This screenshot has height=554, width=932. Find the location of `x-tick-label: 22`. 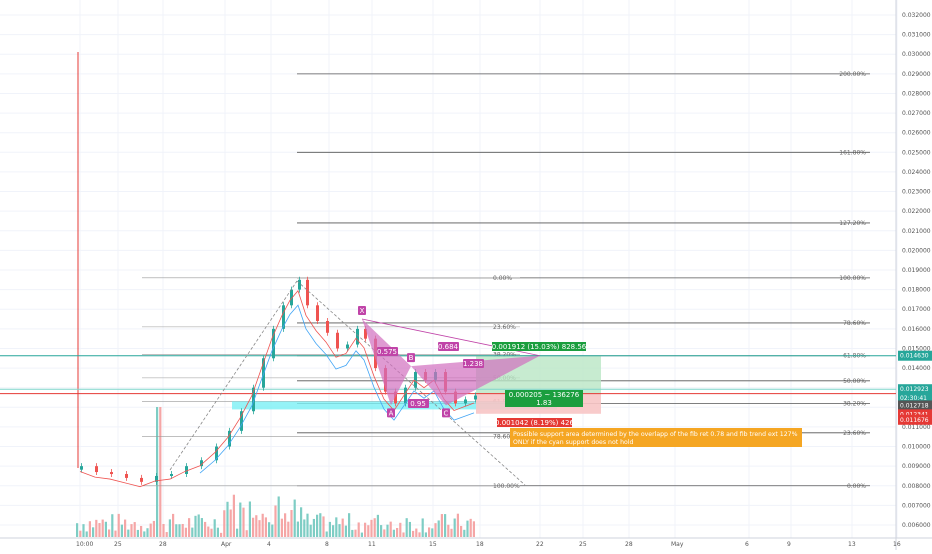

x-tick-label: 22 is located at coordinates (540, 544).